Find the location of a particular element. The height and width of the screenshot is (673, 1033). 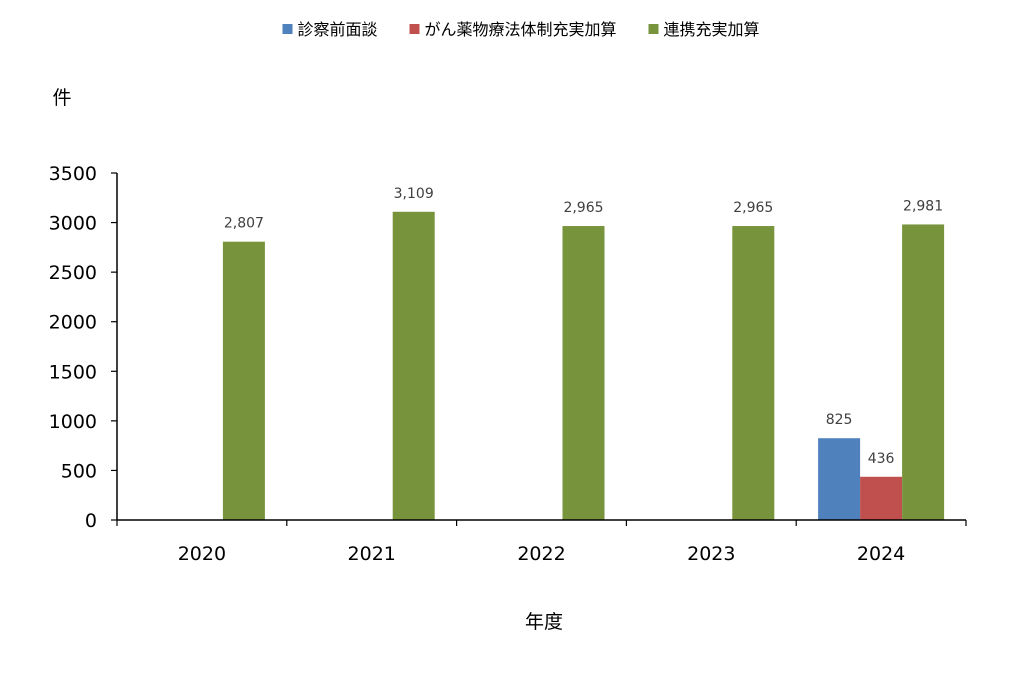

bar-3-2024 is located at coordinates (923, 372).